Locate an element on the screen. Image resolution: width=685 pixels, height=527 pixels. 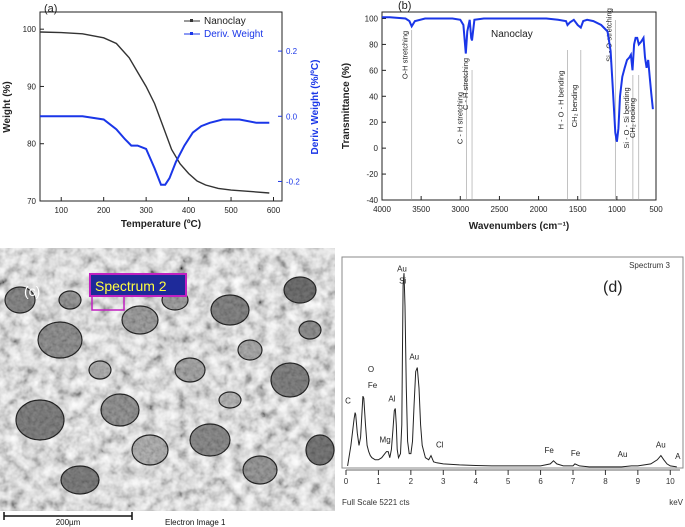
spectrum-2-label-box is located at coordinates (138, 285).